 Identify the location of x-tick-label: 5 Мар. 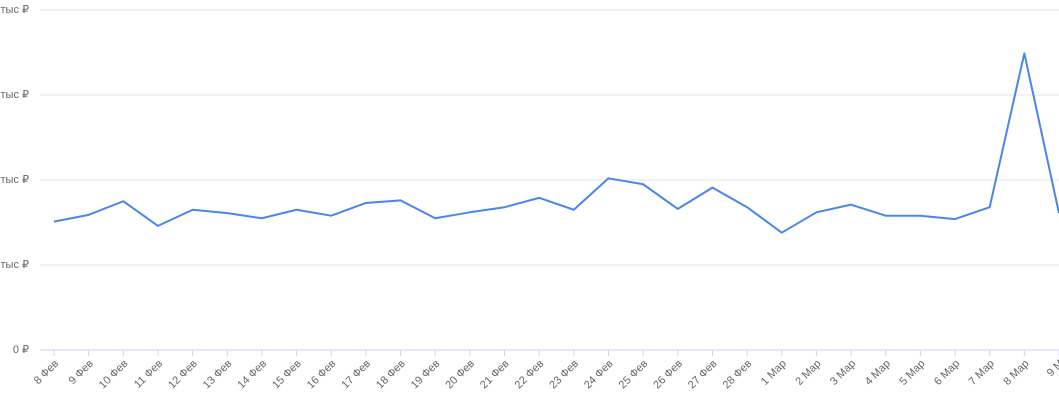
(912, 373).